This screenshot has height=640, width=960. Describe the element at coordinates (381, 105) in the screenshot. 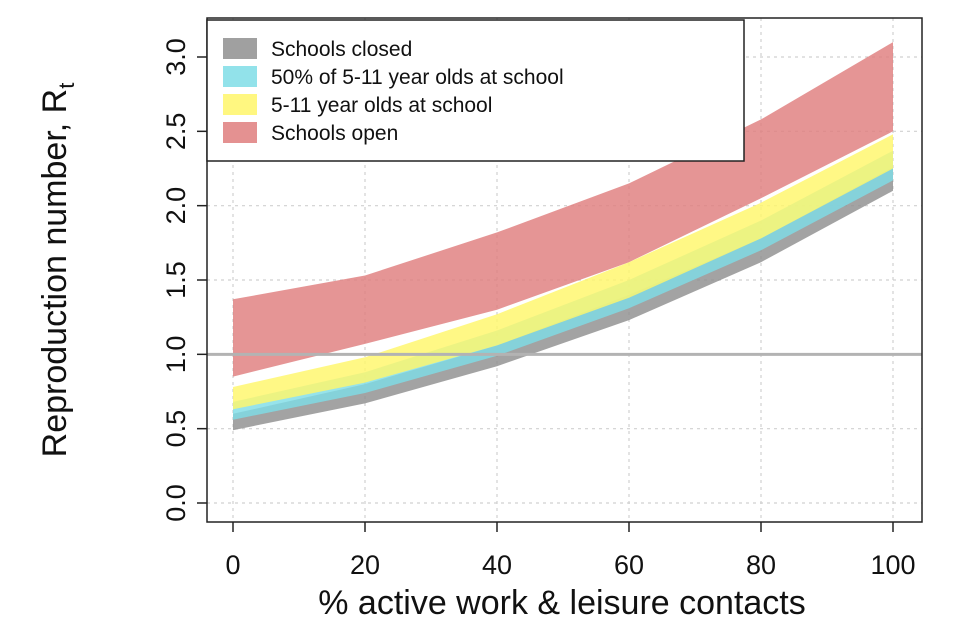

I see `legend-label: 5-11 year olds at school` at that location.